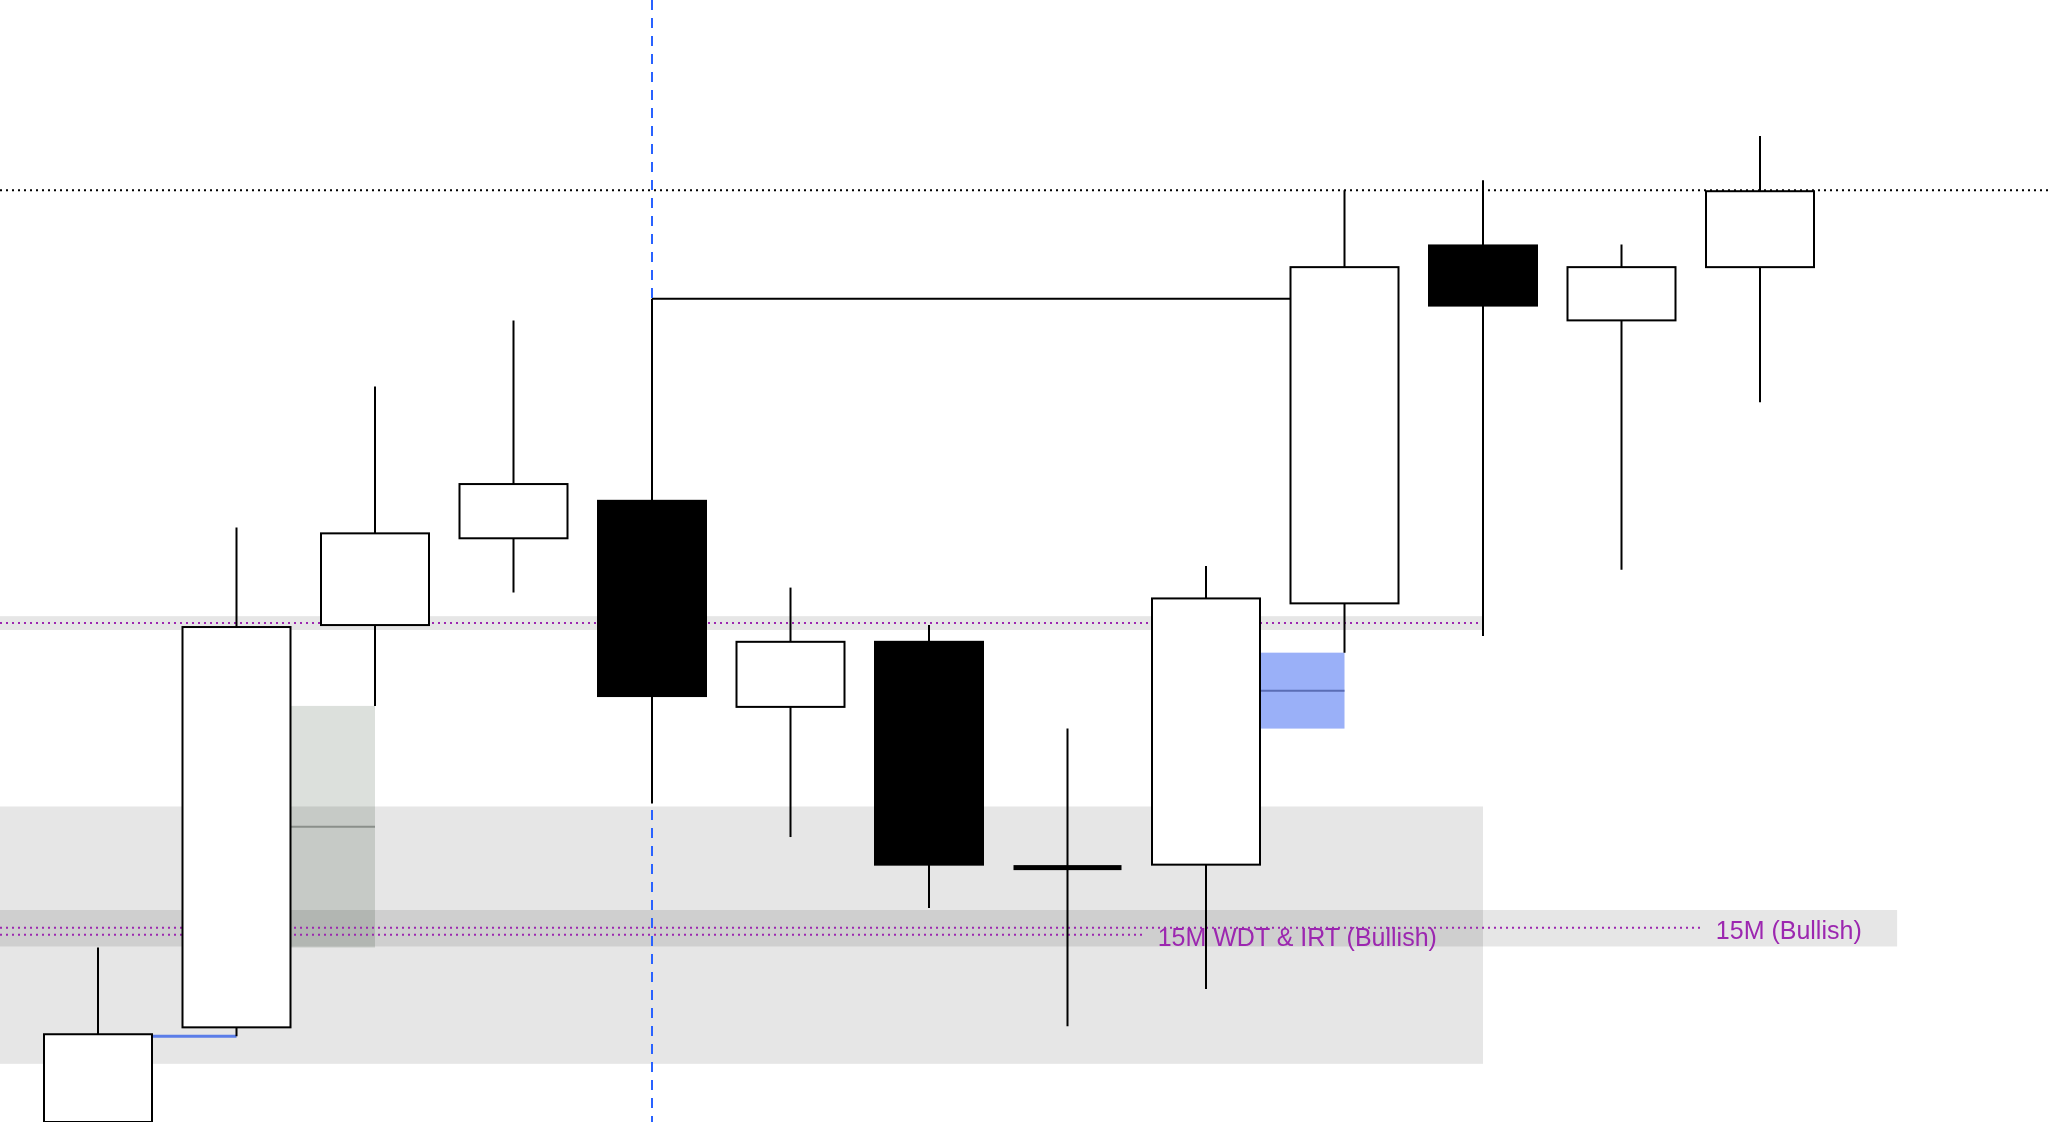  Describe the element at coordinates (1788, 929) in the screenshot. I see `ref-line-label: 15M (Bullish)` at that location.